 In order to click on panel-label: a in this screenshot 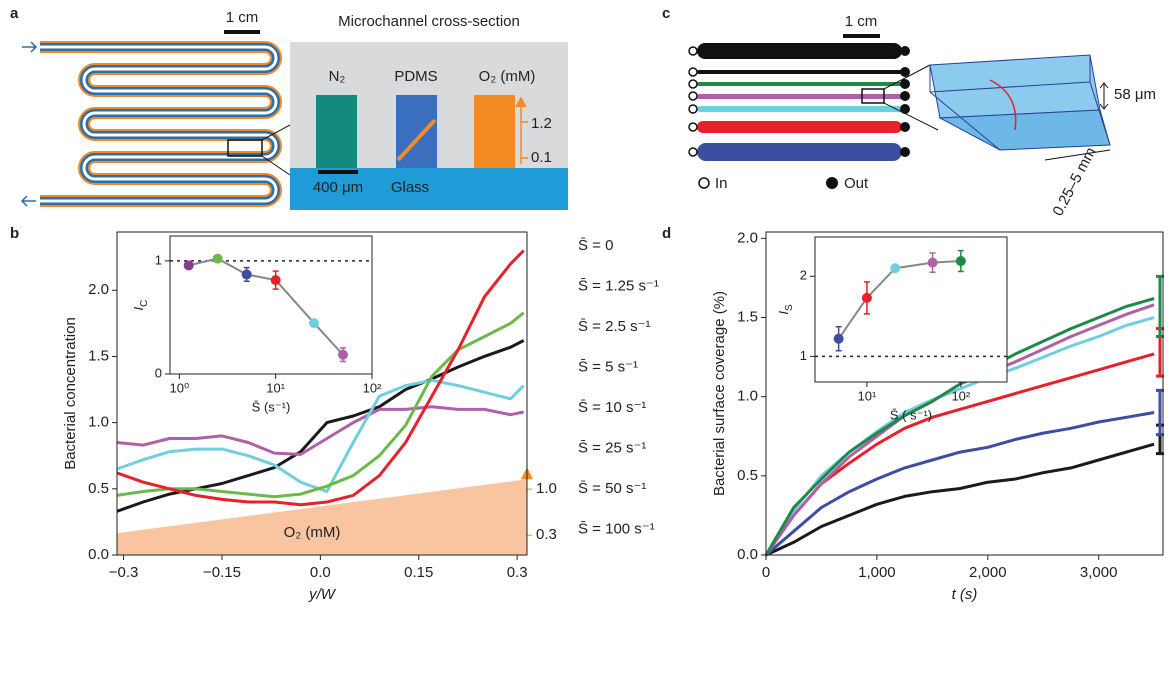, I will do `click(14, 13)`.